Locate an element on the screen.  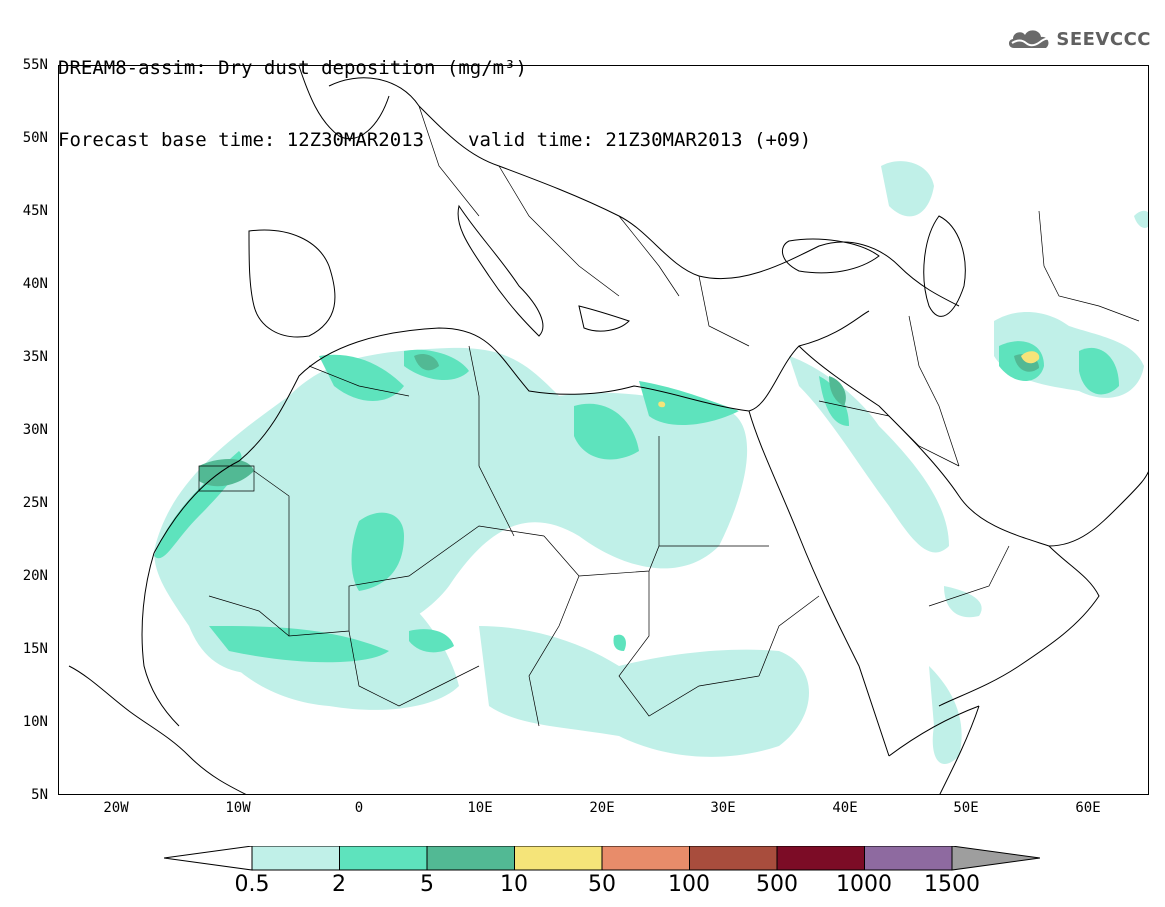
lon-label: 40E is located at coordinates (845, 808).